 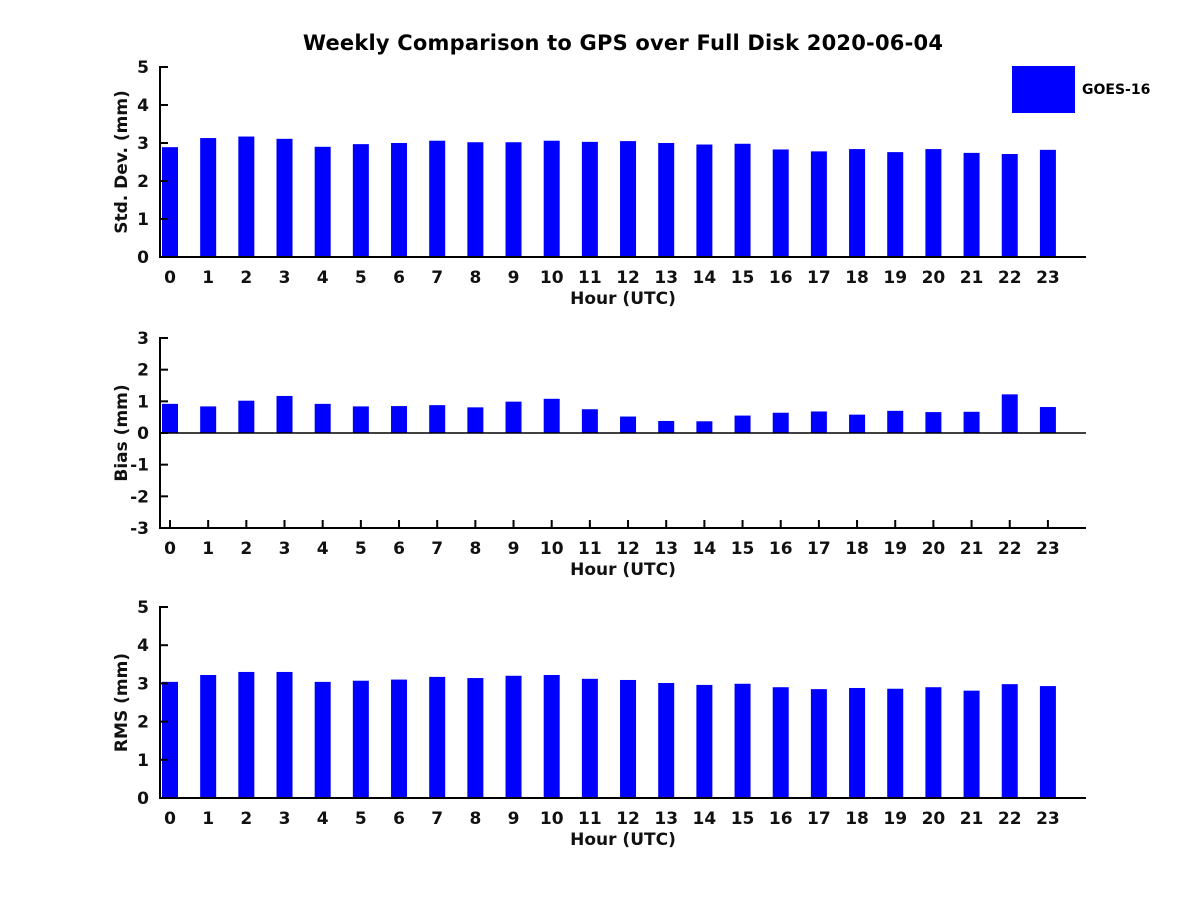 What do you see at coordinates (323, 278) in the screenshot?
I see `x-tick-label-std-dev-4: 4` at bounding box center [323, 278].